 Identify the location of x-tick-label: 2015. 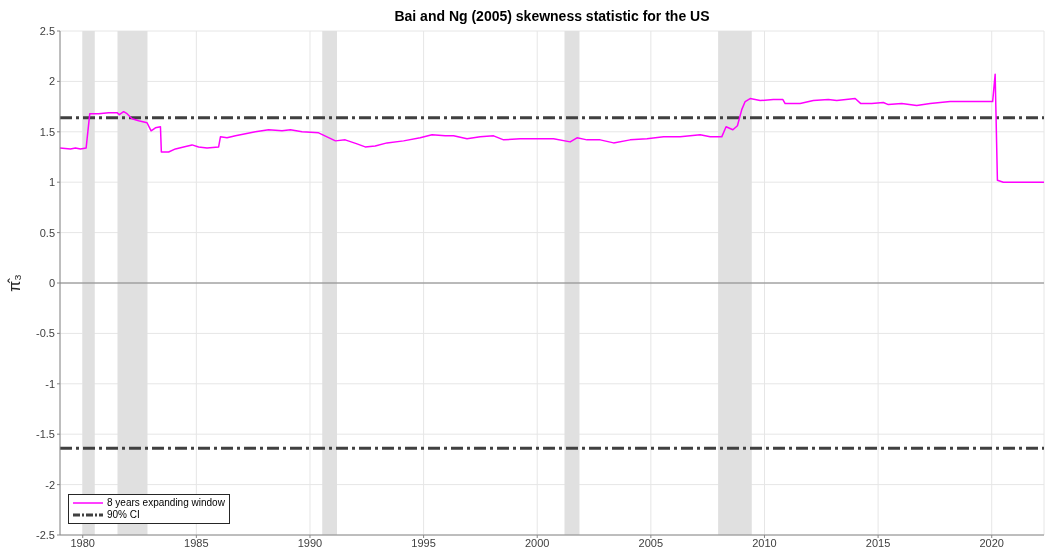
(878, 542).